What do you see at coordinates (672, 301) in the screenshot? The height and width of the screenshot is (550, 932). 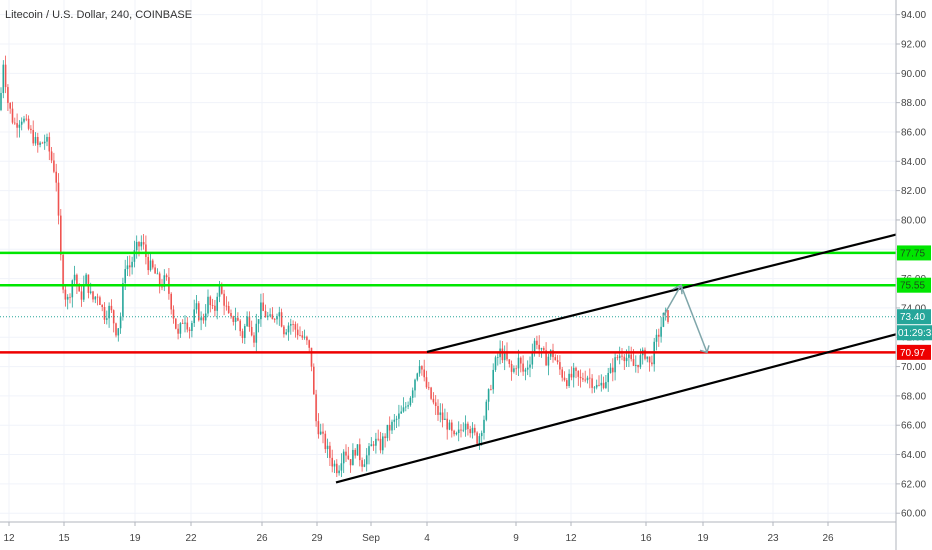 I see `projection-up-arrow` at bounding box center [672, 301].